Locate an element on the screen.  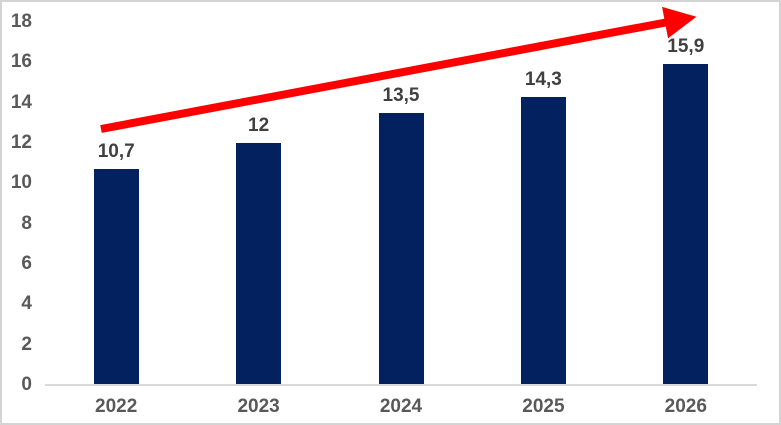
y-tick-label: 8 is located at coordinates (26, 223).